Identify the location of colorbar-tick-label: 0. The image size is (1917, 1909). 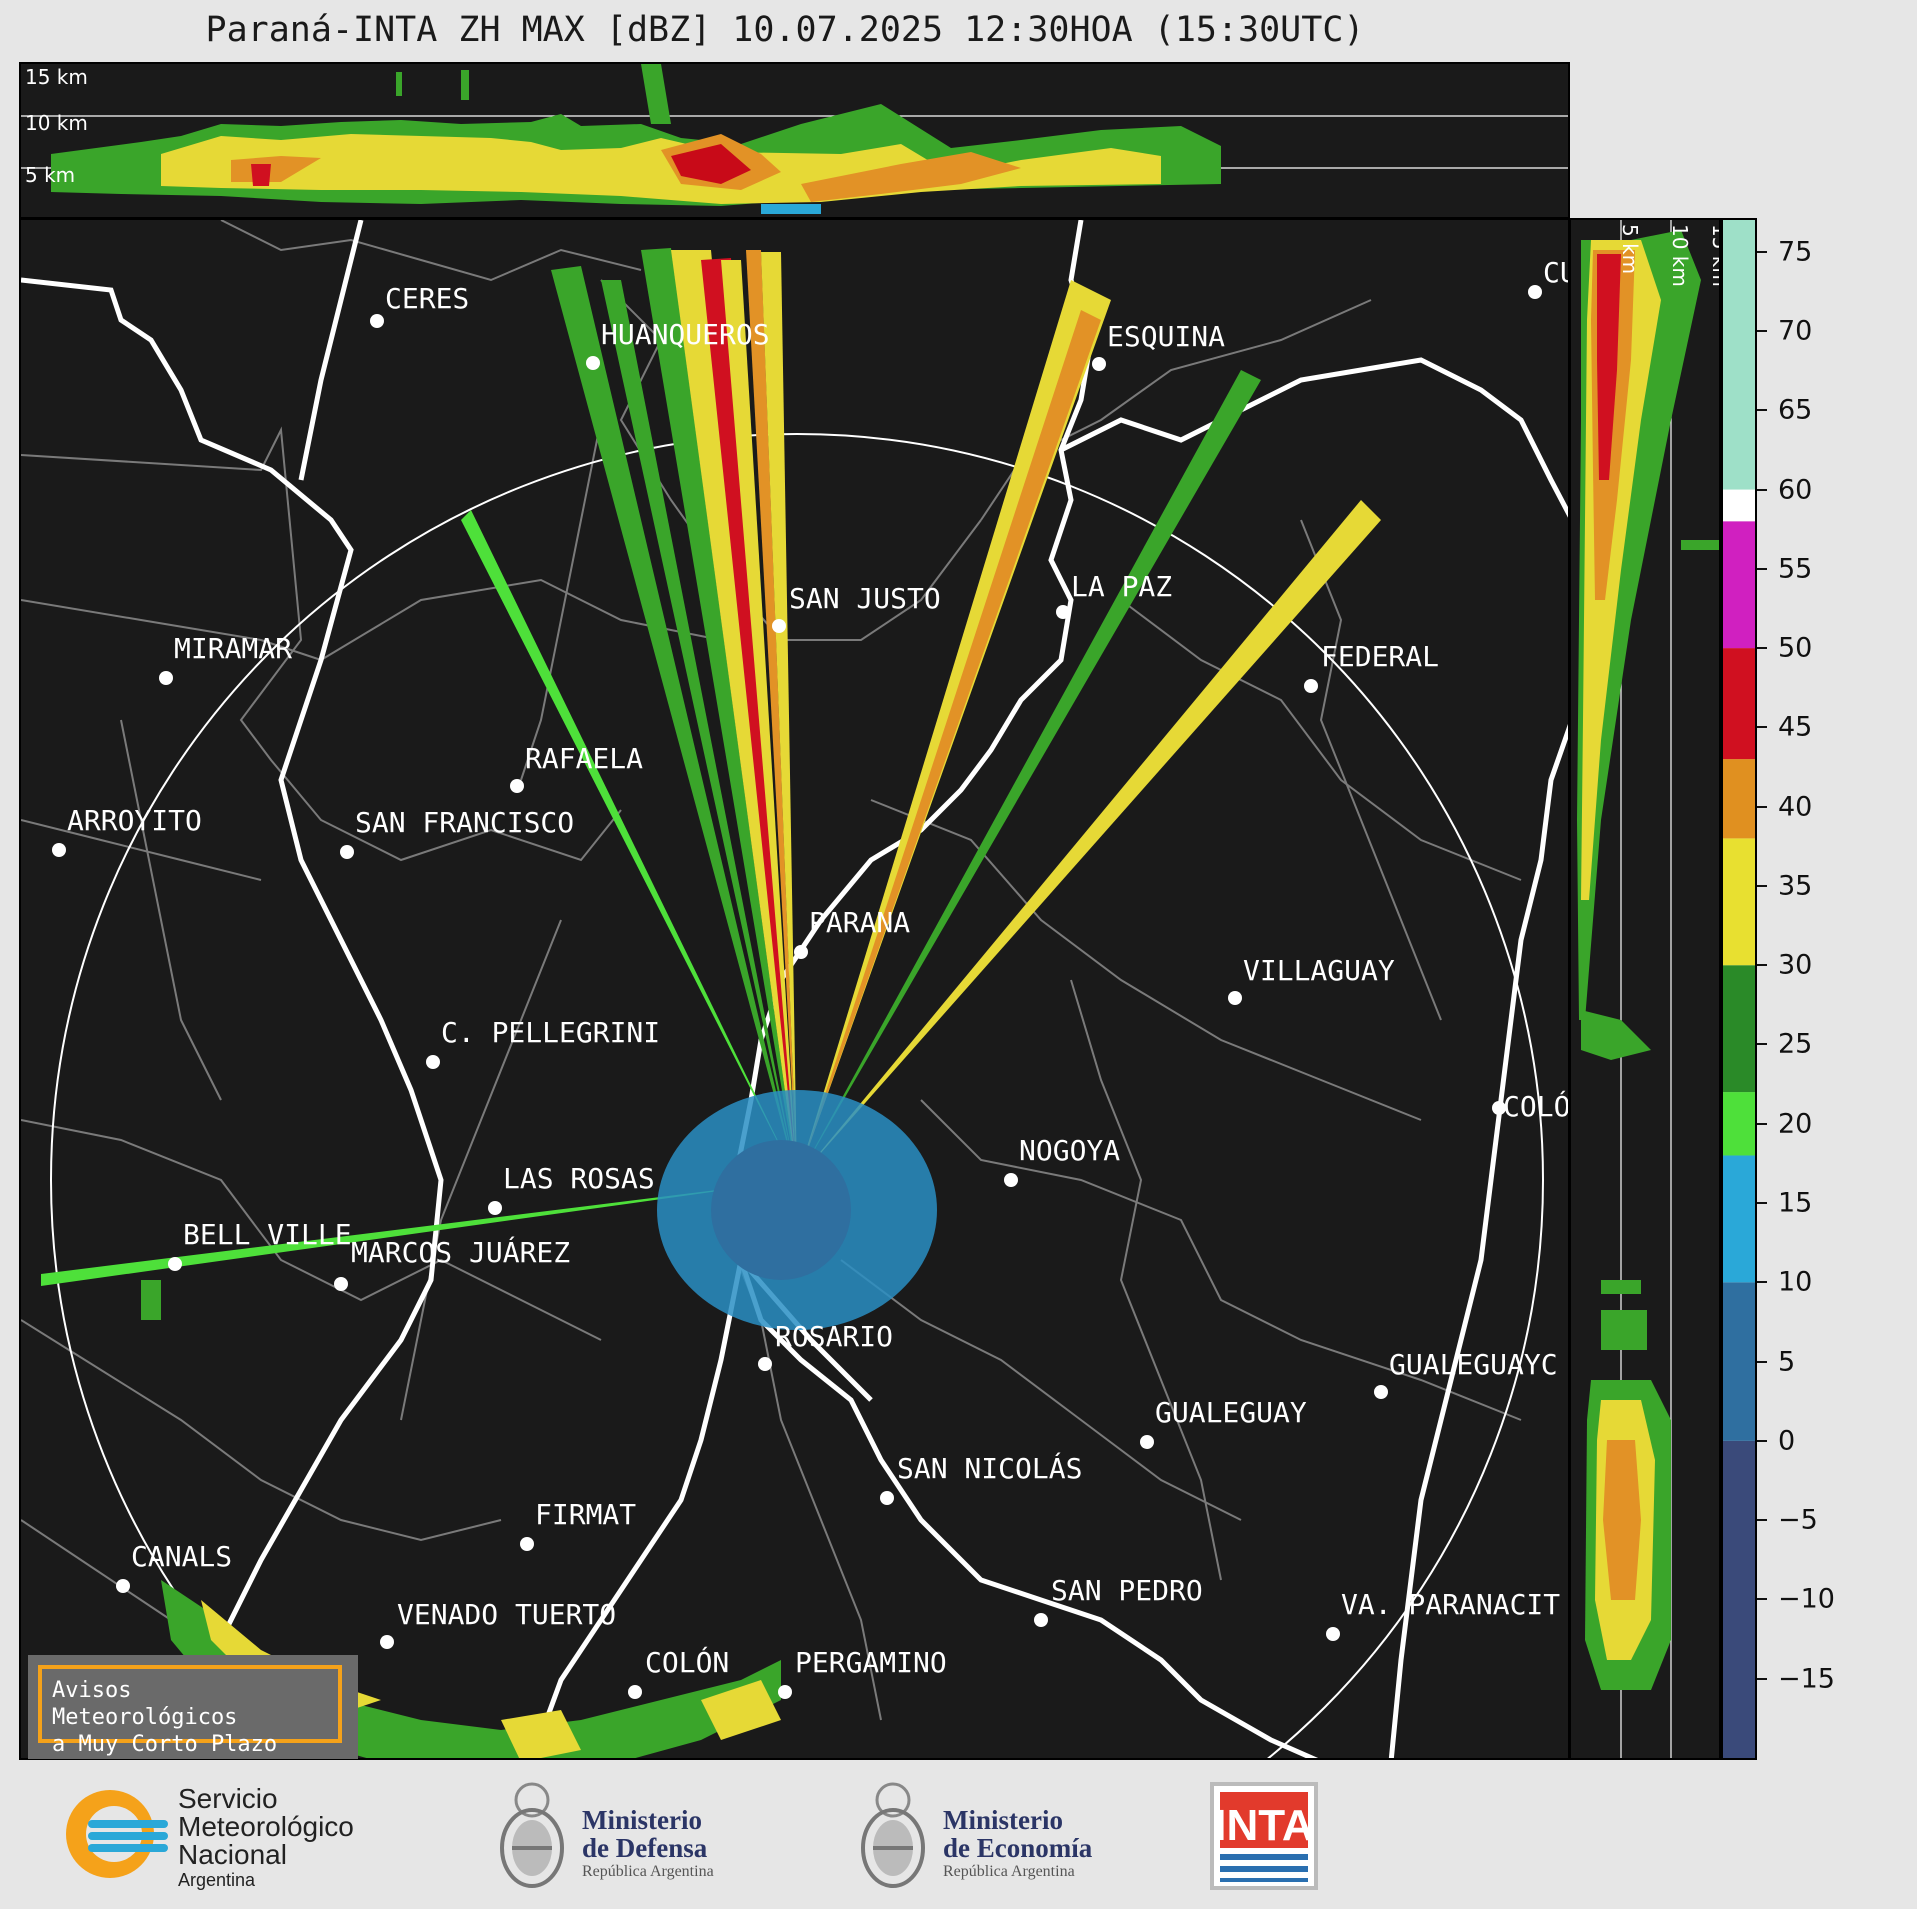
(1787, 1441).